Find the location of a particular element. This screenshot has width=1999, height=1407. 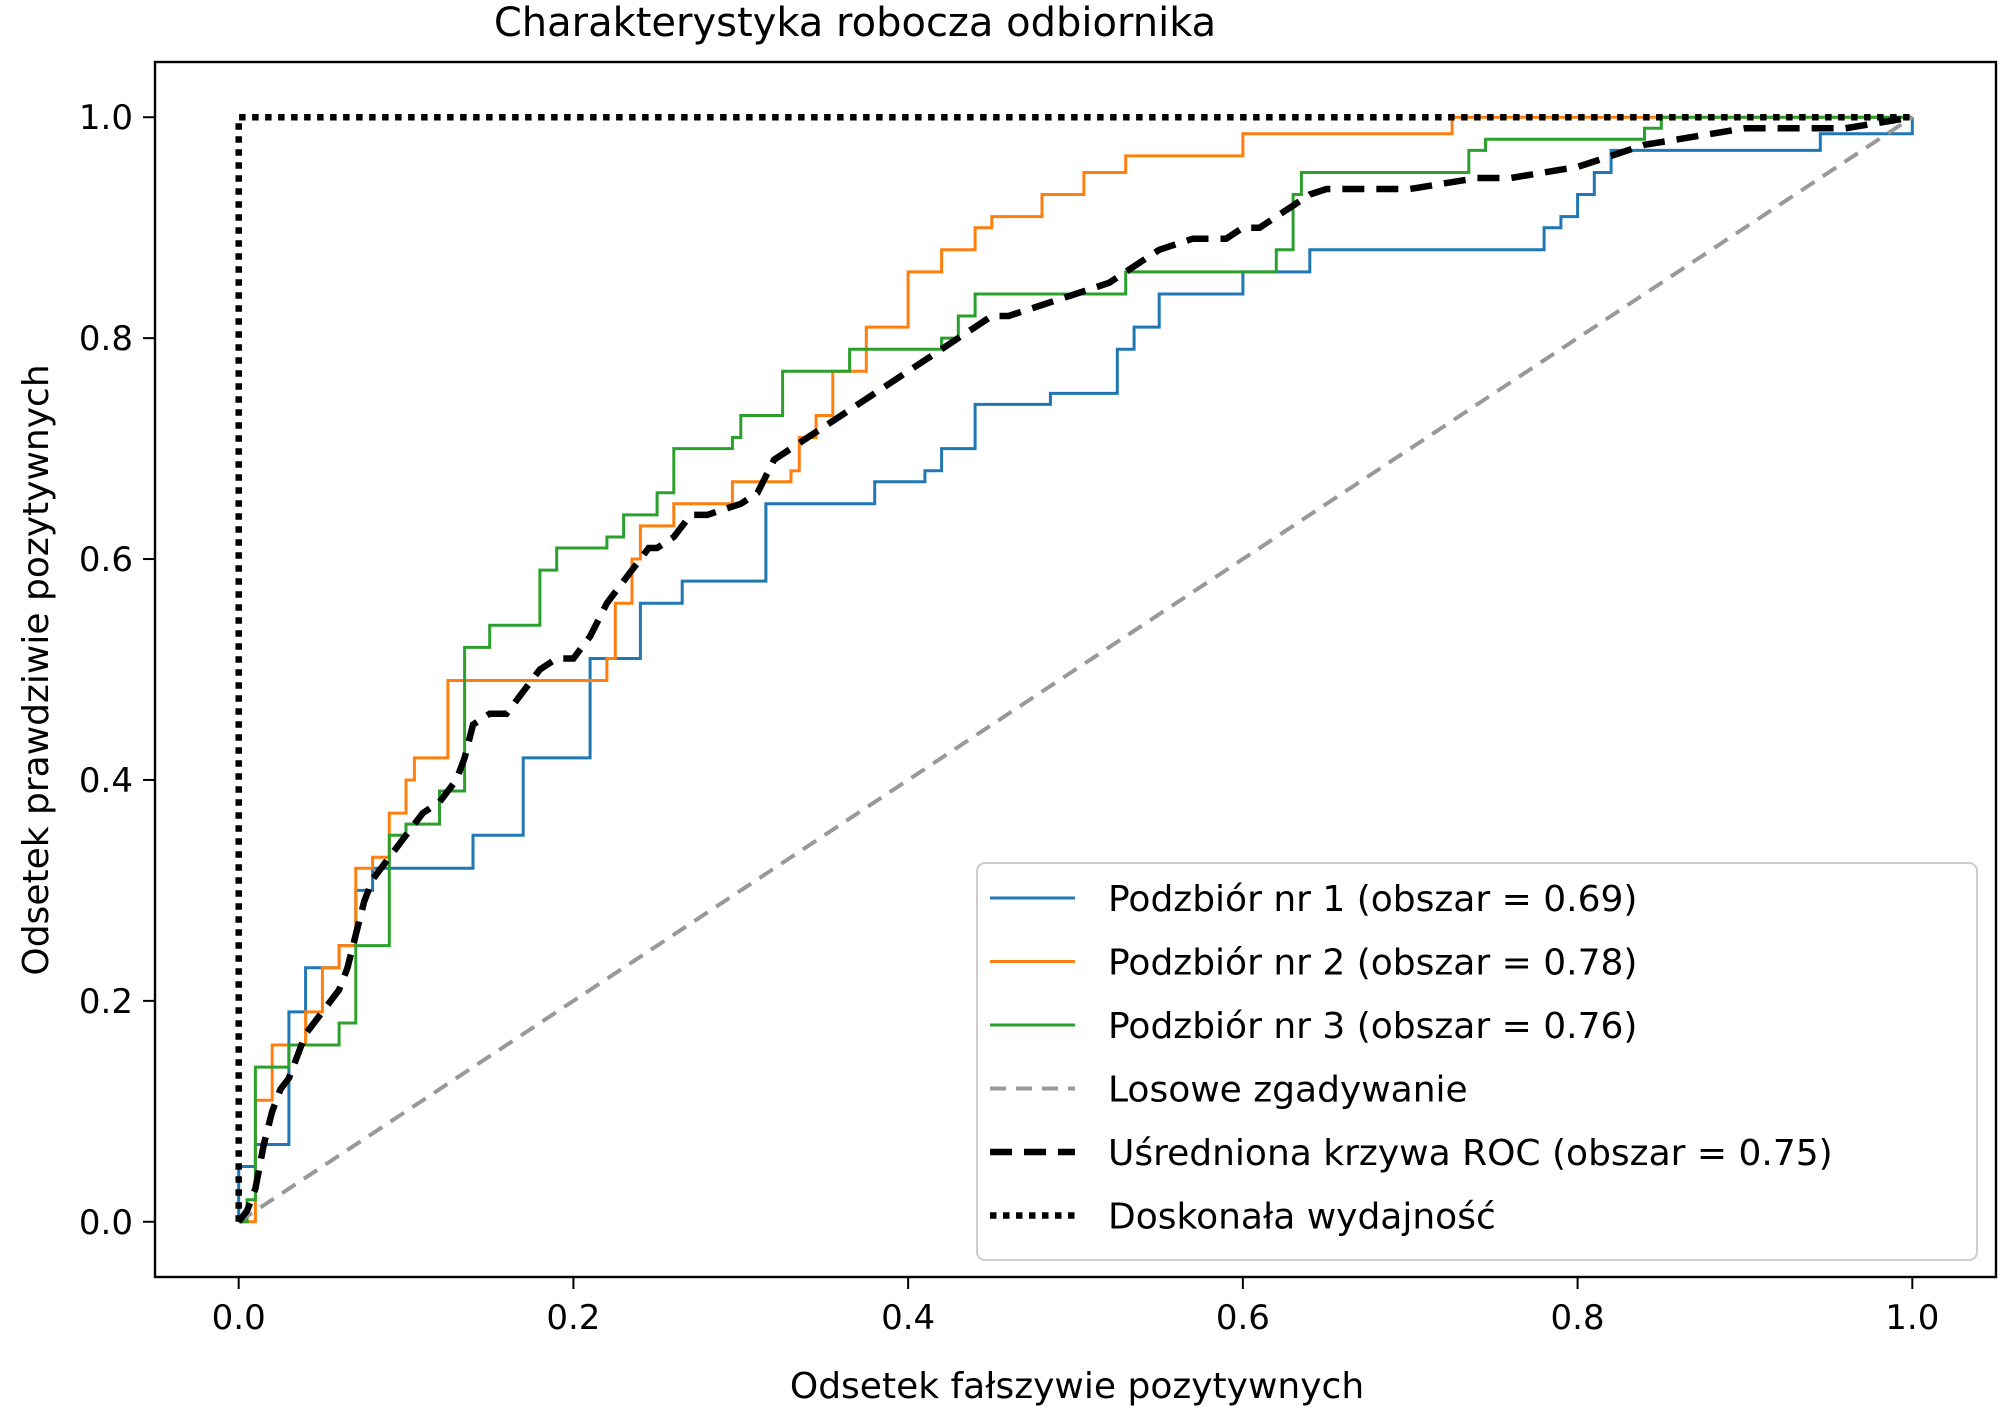

legend-label-6: Doskonała wydajność is located at coordinates (1302, 1217).